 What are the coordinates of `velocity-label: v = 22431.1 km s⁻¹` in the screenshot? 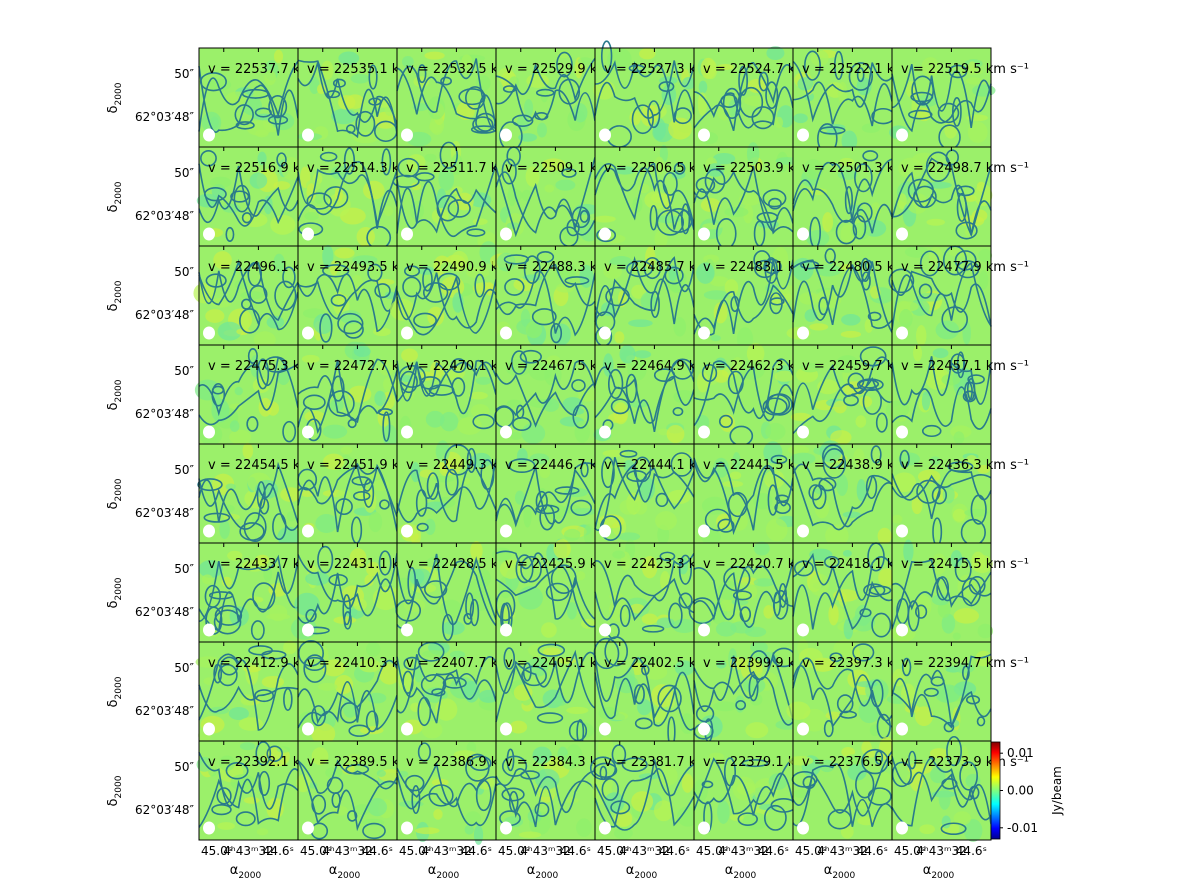 It's located at (371, 564).